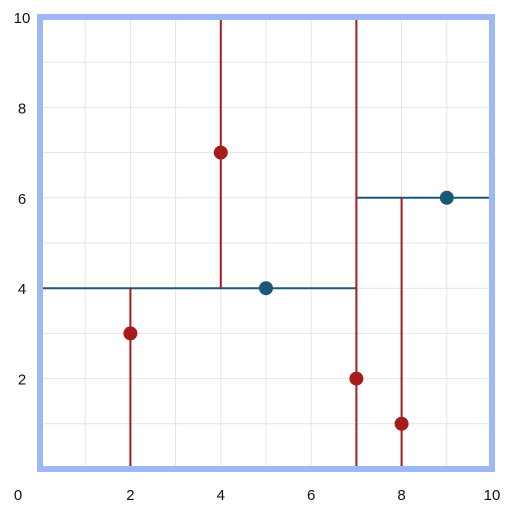 This screenshot has width=524, height=513. Describe the element at coordinates (18, 495) in the screenshot. I see `x-tick-label: 0` at that location.